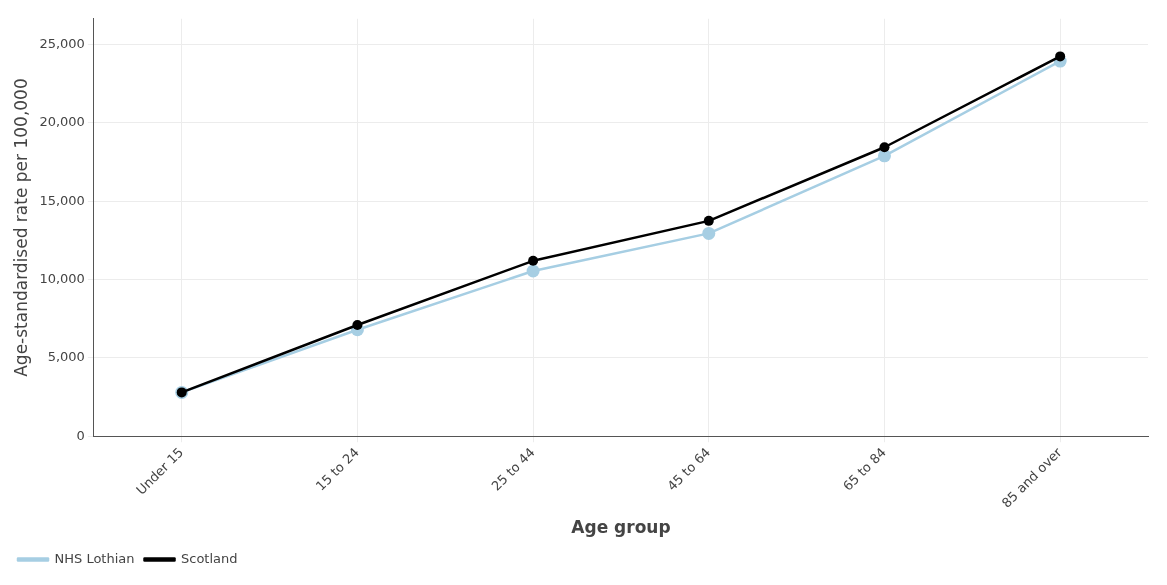 This screenshot has height=585, width=1167. What do you see at coordinates (621, 527) in the screenshot?
I see `x-axis-title: Age group` at bounding box center [621, 527].